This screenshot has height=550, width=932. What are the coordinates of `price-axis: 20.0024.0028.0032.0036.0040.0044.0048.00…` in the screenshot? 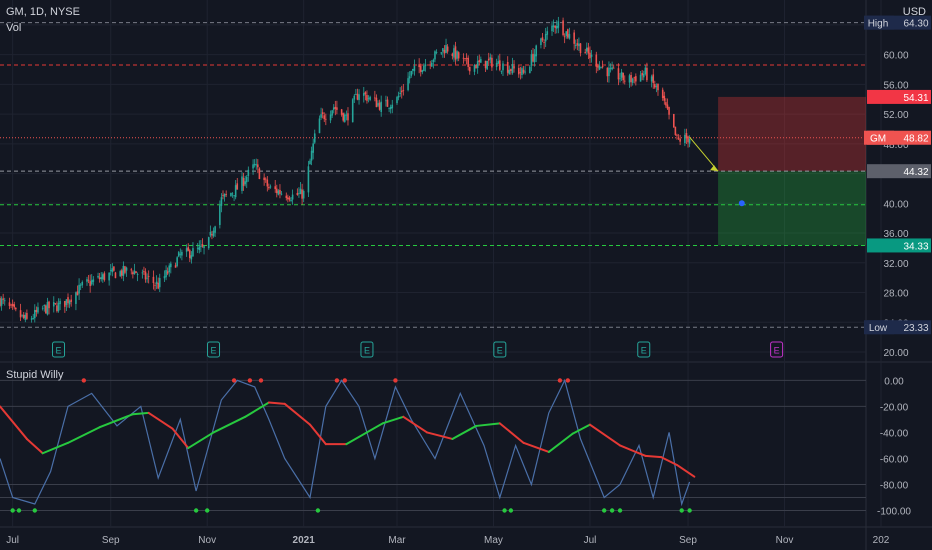 It's located at (897, 266).